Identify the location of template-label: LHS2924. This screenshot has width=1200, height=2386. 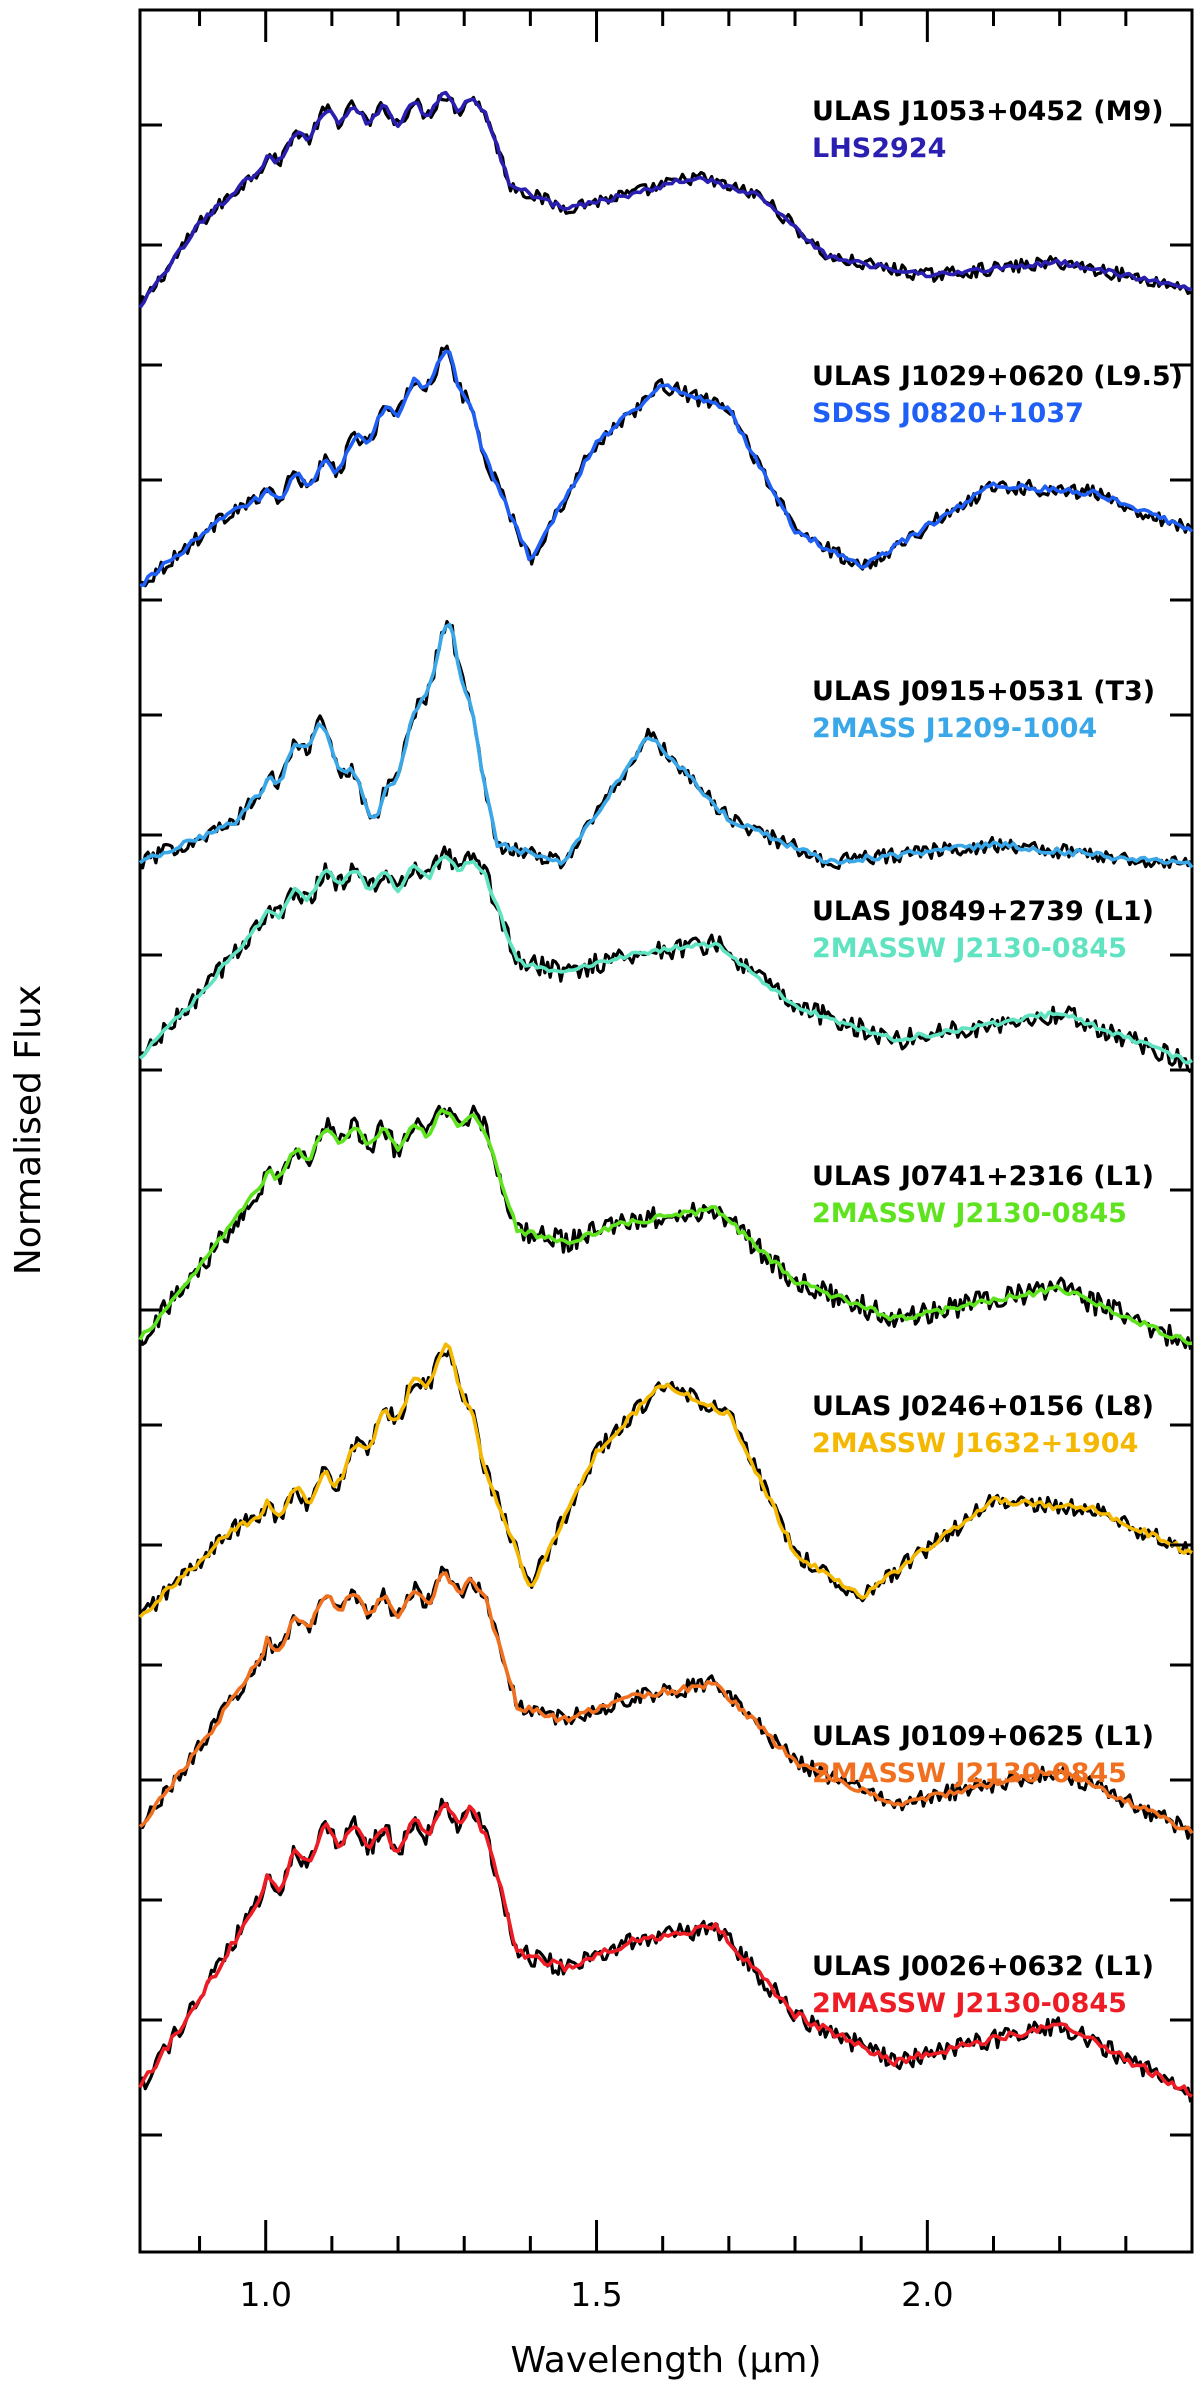
(879, 148).